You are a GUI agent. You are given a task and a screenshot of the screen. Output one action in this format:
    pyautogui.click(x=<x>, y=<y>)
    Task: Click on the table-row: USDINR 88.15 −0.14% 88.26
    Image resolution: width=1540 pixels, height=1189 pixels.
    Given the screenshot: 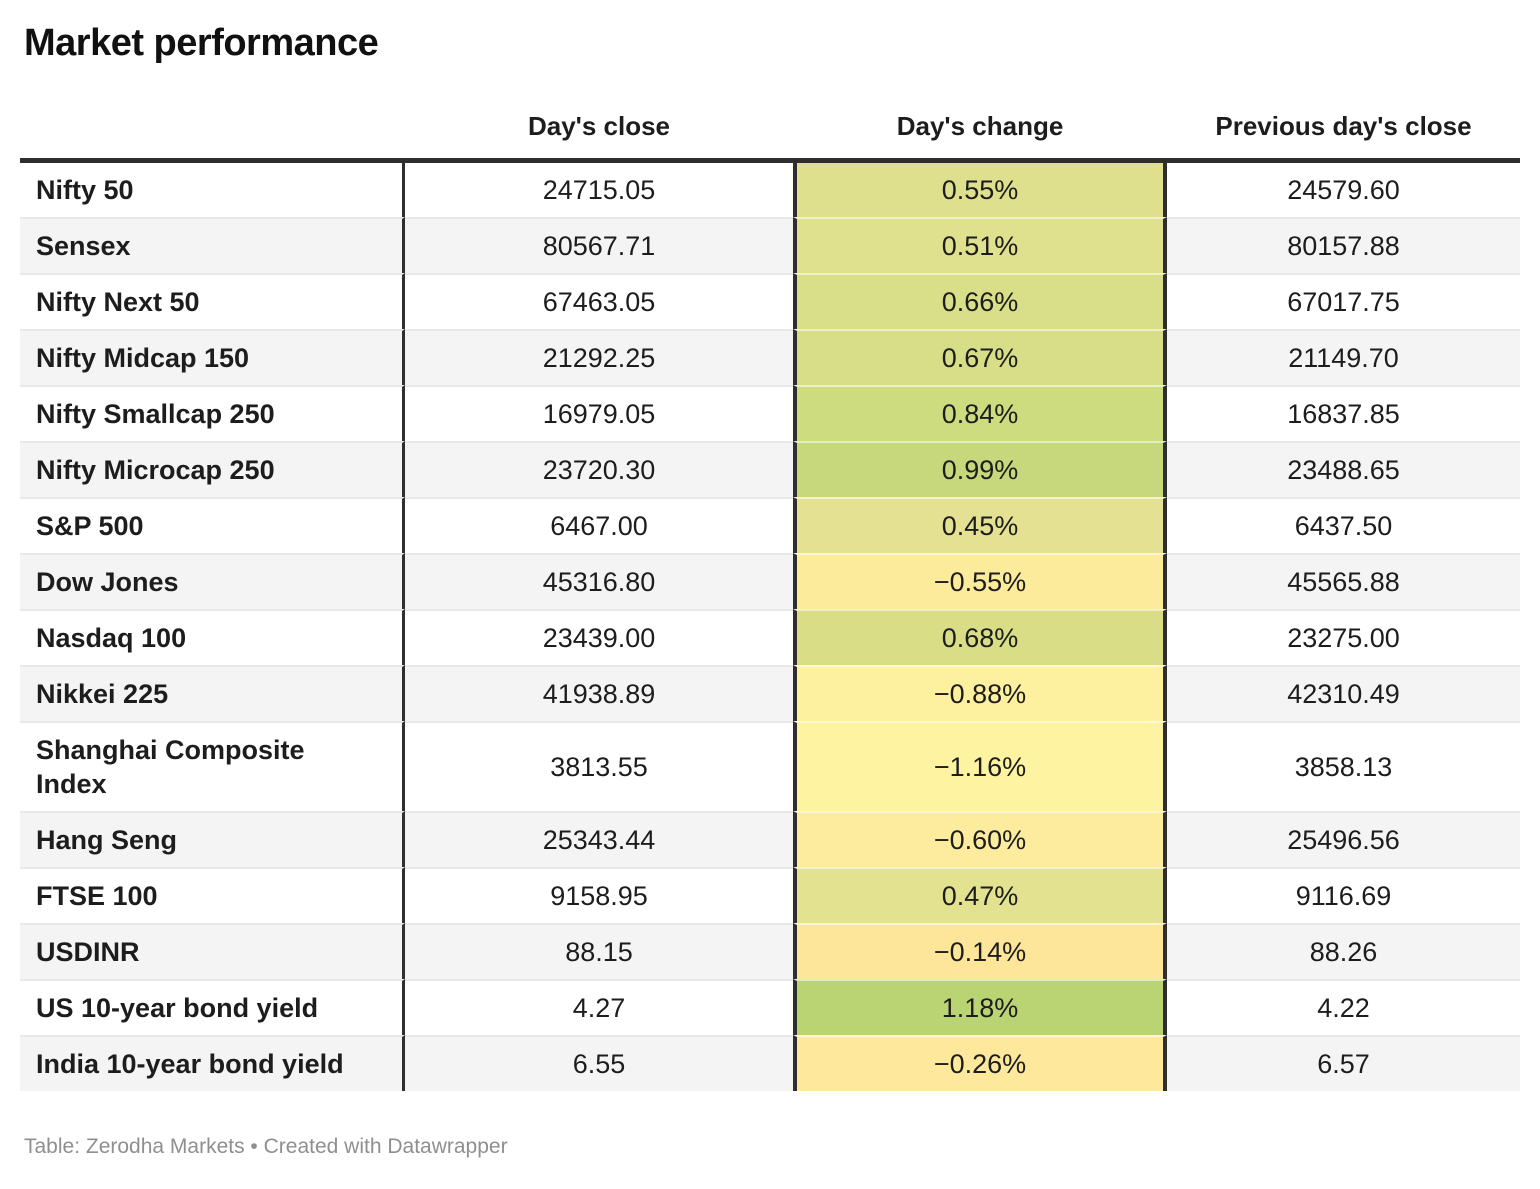 What is the action you would take?
    pyautogui.click(x=770, y=951)
    